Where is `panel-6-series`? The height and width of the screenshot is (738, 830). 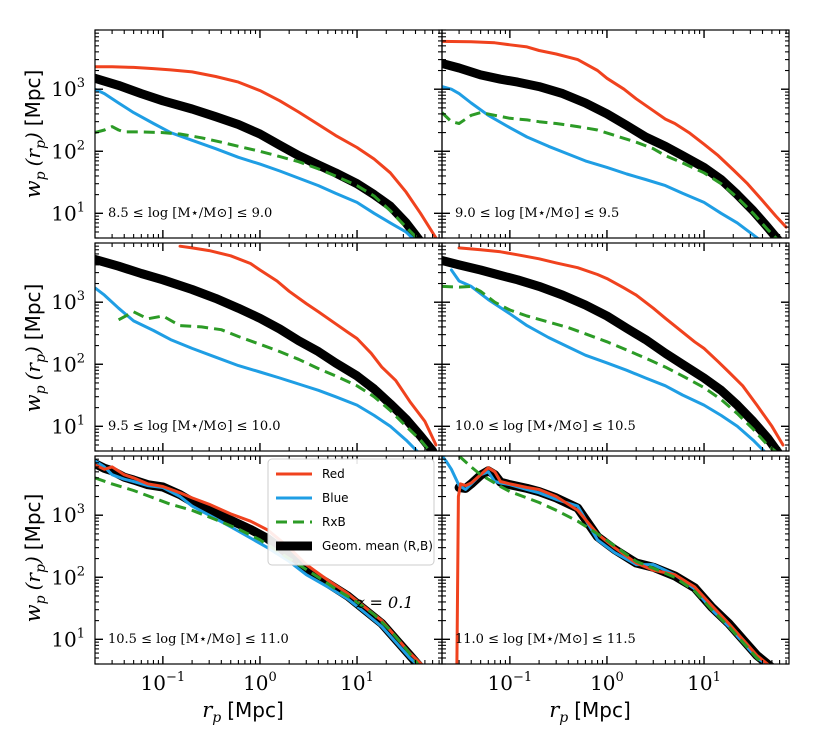 panel-6-series is located at coordinates (608, 560).